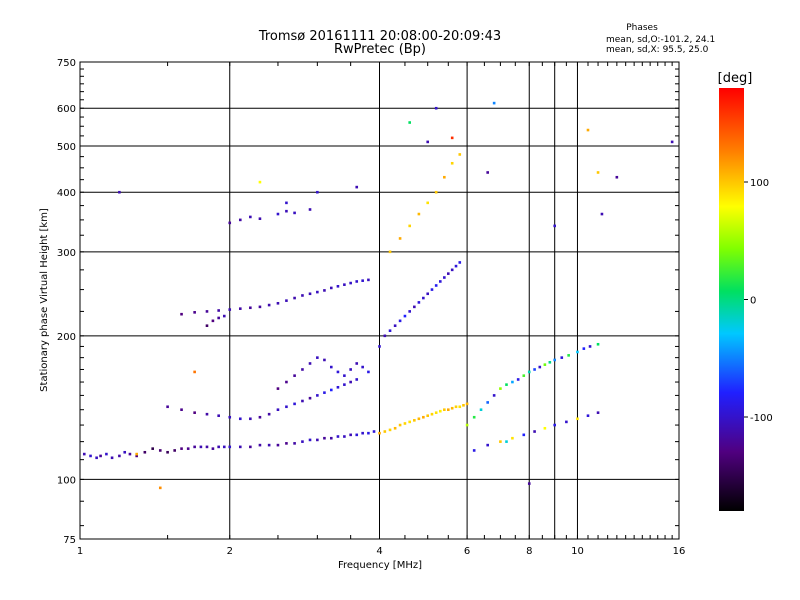  What do you see at coordinates (80, 551) in the screenshot?
I see `x-tick-label: 1` at bounding box center [80, 551].